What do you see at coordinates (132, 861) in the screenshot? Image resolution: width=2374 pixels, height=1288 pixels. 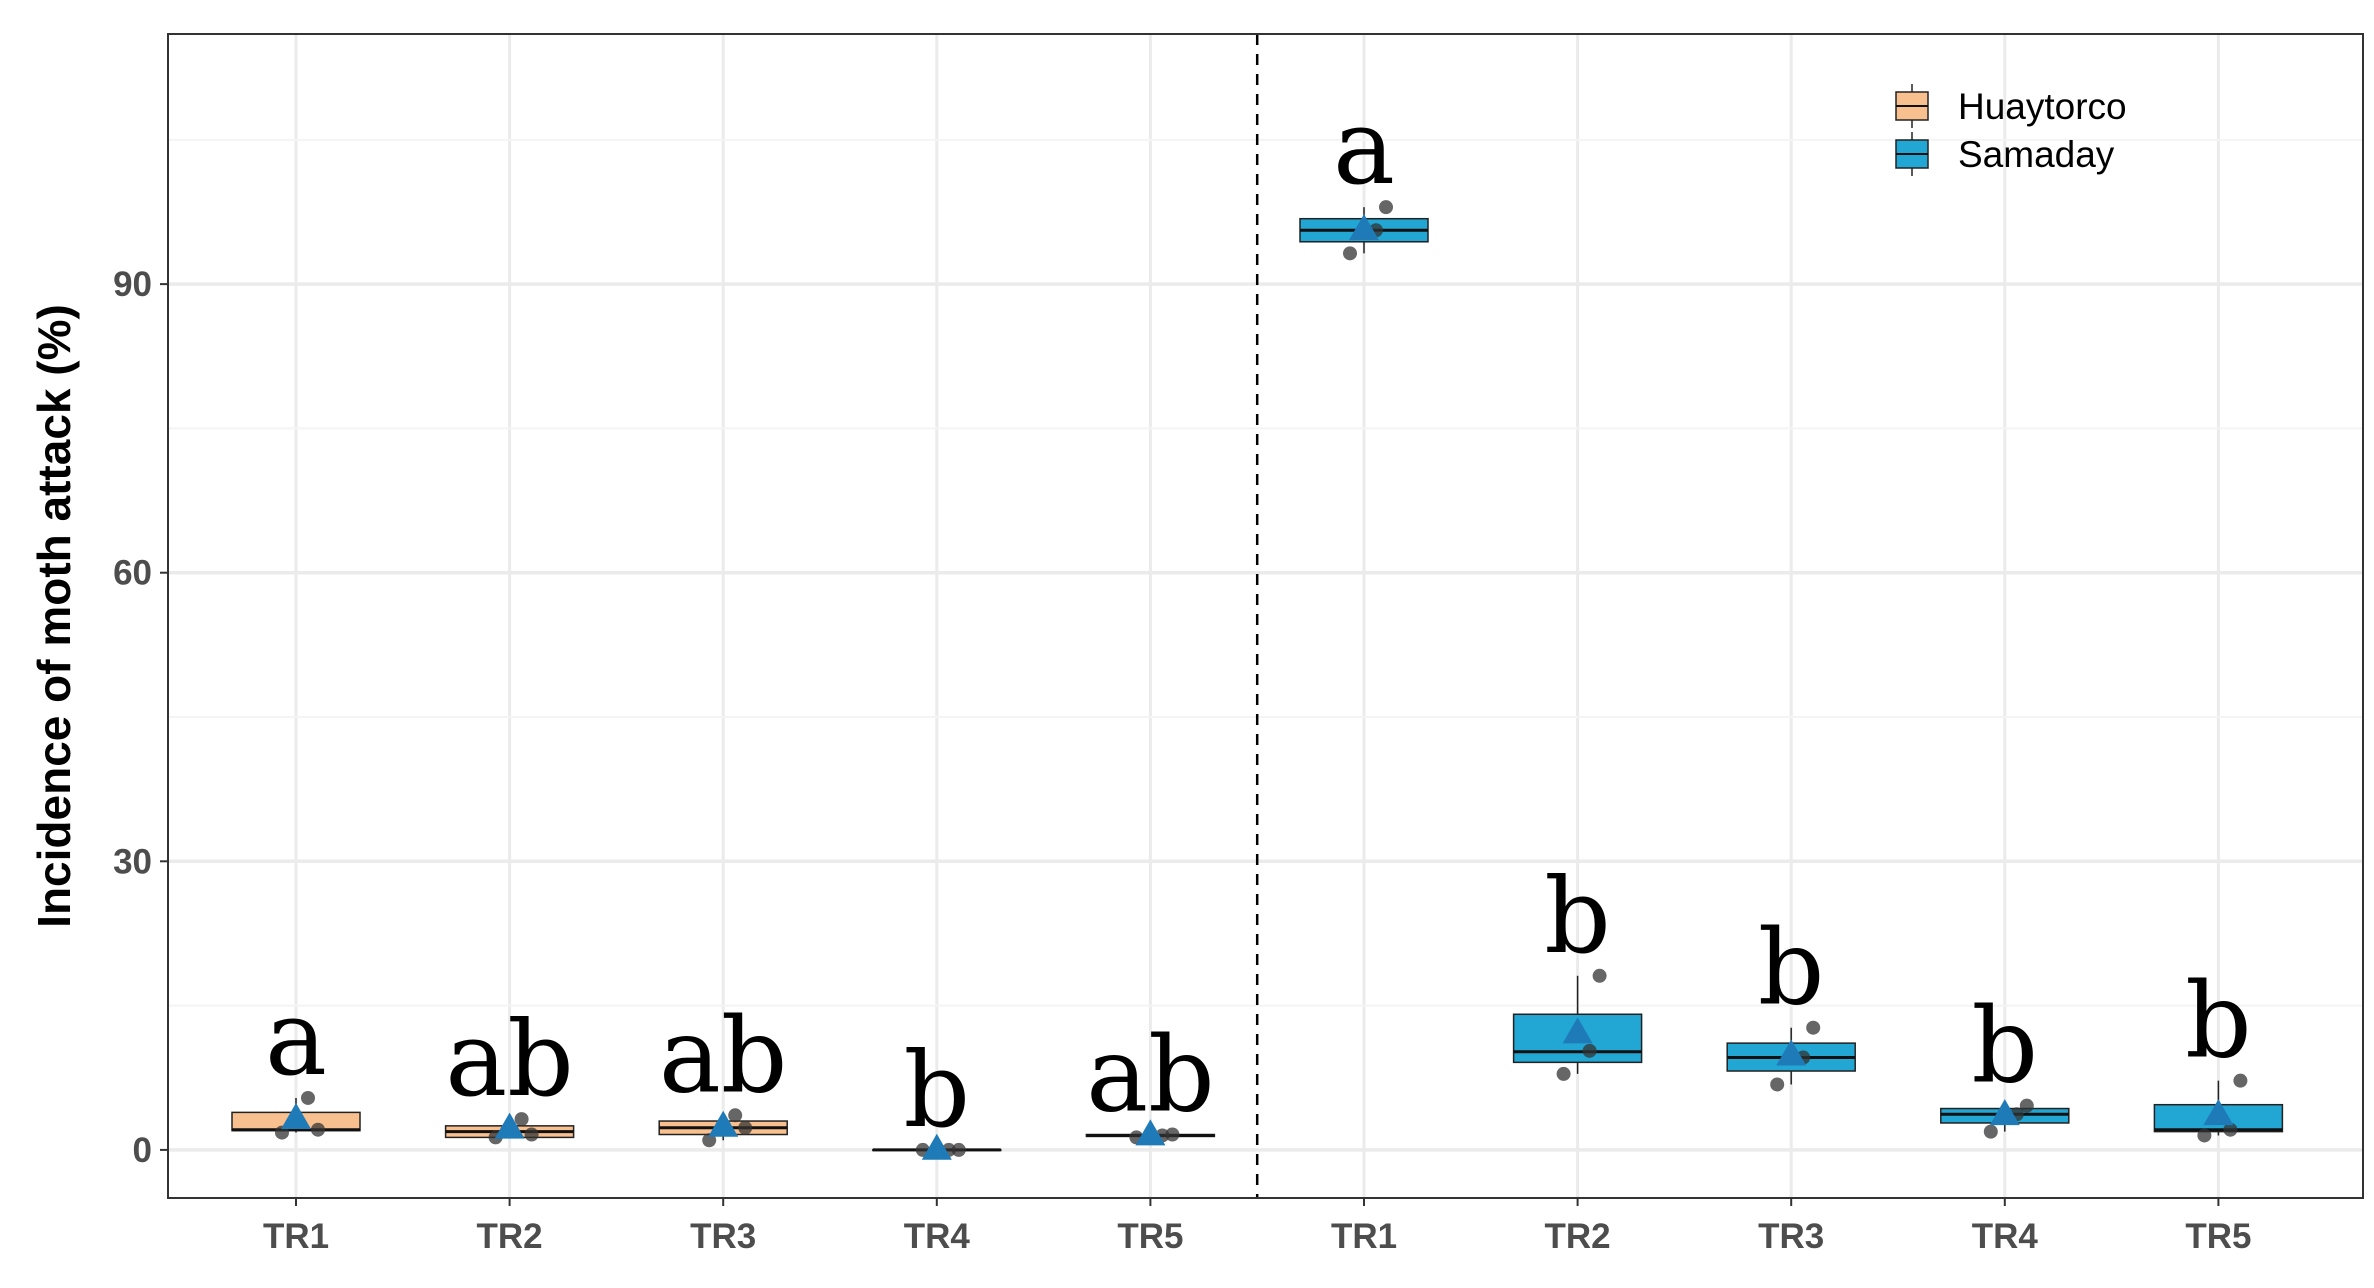 I see `y-tick-label: 30` at bounding box center [132, 861].